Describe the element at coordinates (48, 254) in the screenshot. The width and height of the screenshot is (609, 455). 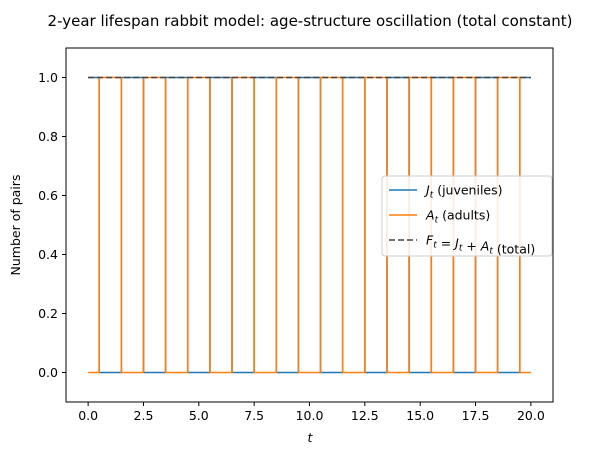
I see `y-tick-label: 0.4` at that location.